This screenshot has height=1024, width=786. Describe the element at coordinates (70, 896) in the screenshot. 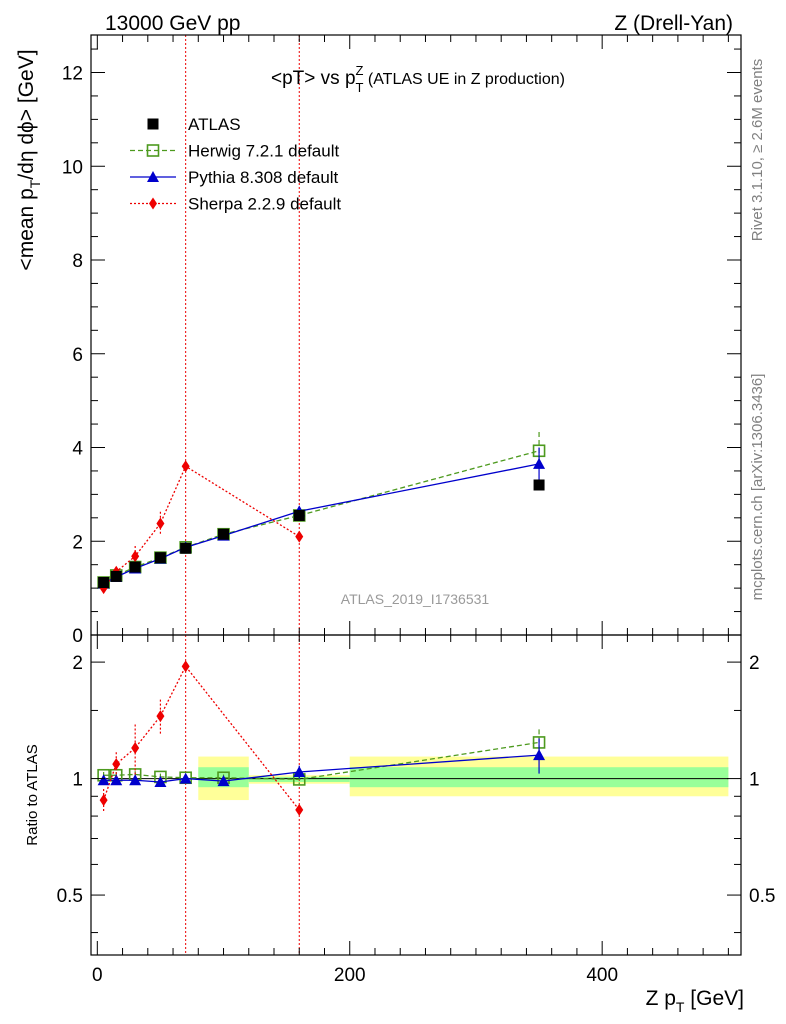

I see `ratio-ytick-label-left: 0.5` at that location.